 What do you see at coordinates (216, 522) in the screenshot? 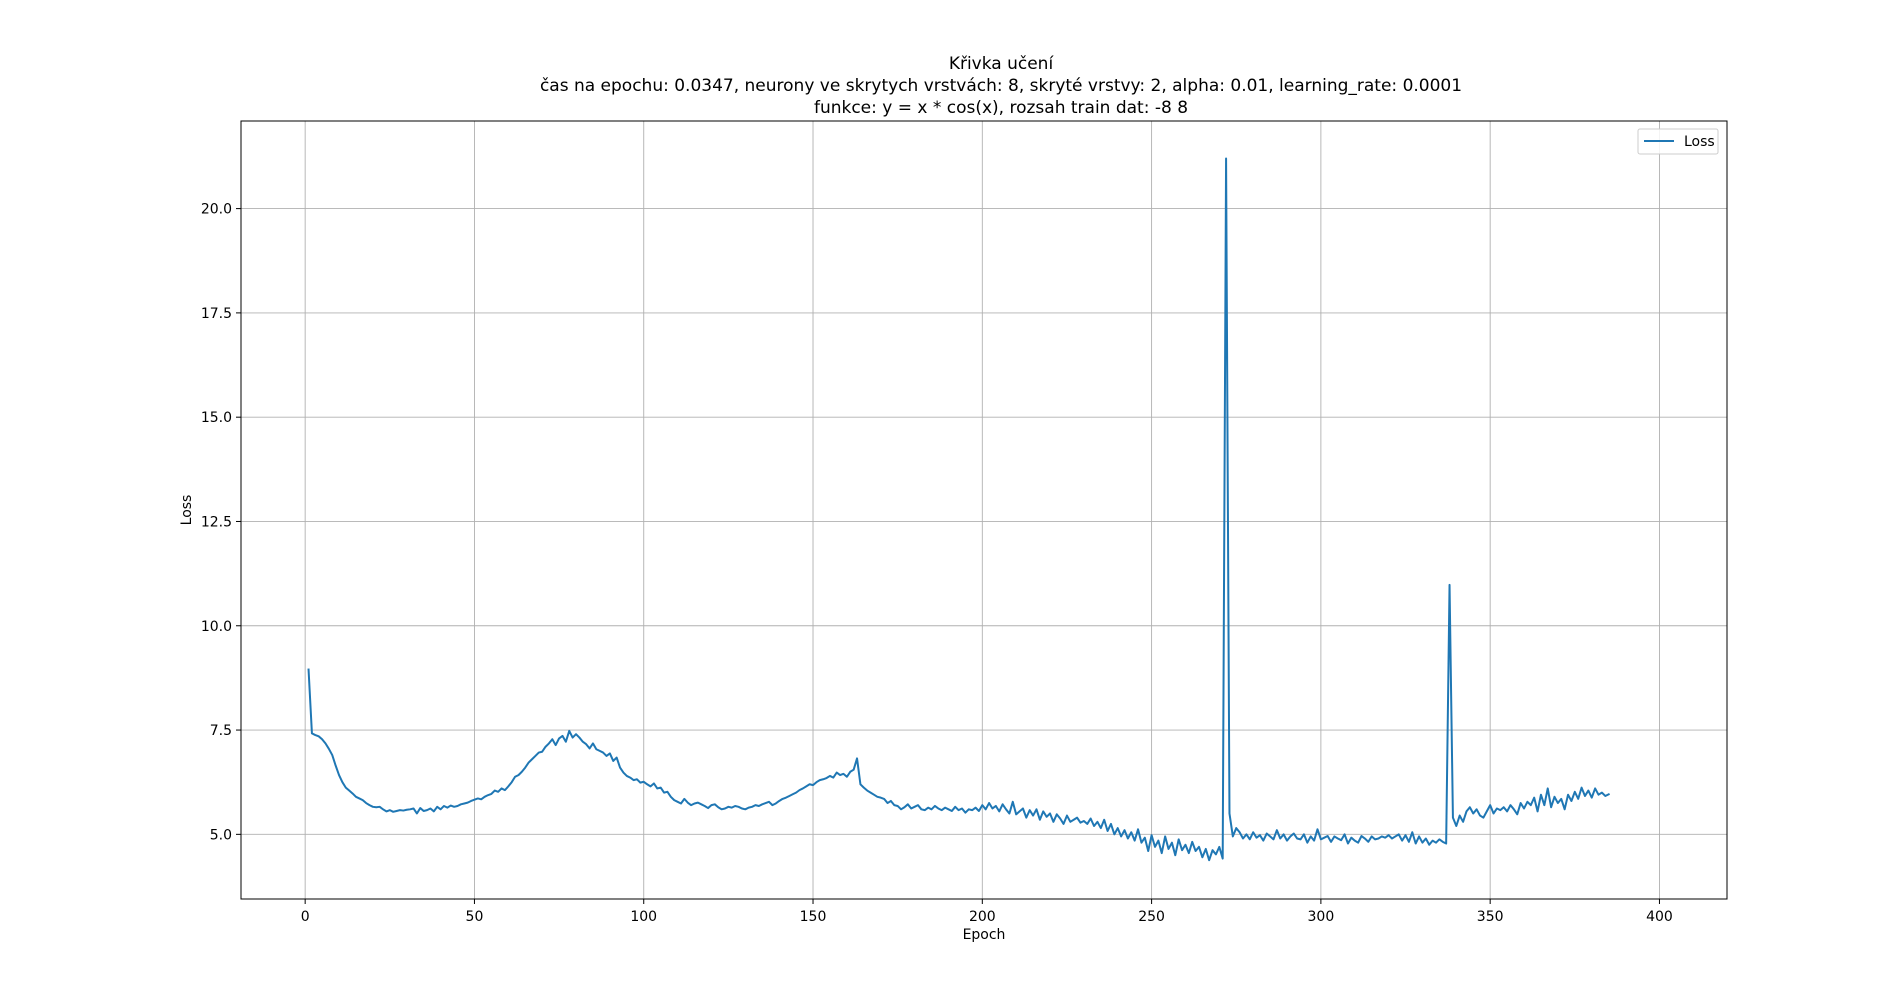
I see `y-tick-label: 12.5` at bounding box center [216, 522].